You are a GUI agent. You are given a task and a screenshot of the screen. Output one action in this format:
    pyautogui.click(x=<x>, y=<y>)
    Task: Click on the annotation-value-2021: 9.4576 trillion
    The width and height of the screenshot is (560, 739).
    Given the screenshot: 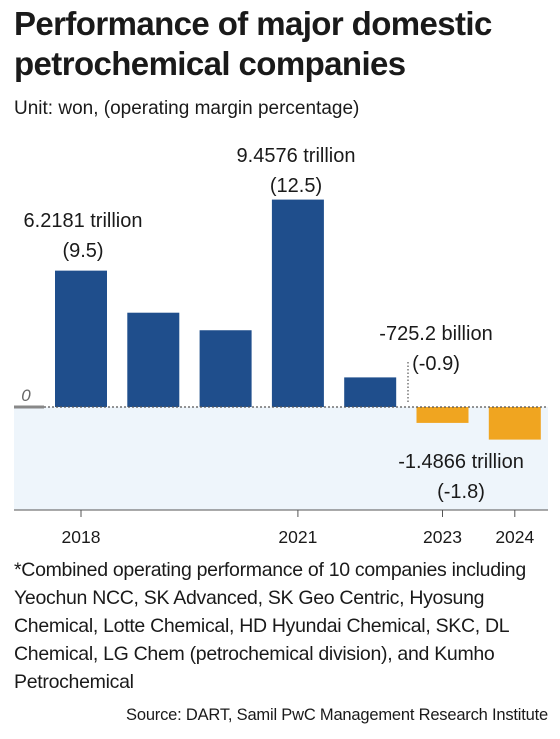 What is the action you would take?
    pyautogui.click(x=296, y=156)
    